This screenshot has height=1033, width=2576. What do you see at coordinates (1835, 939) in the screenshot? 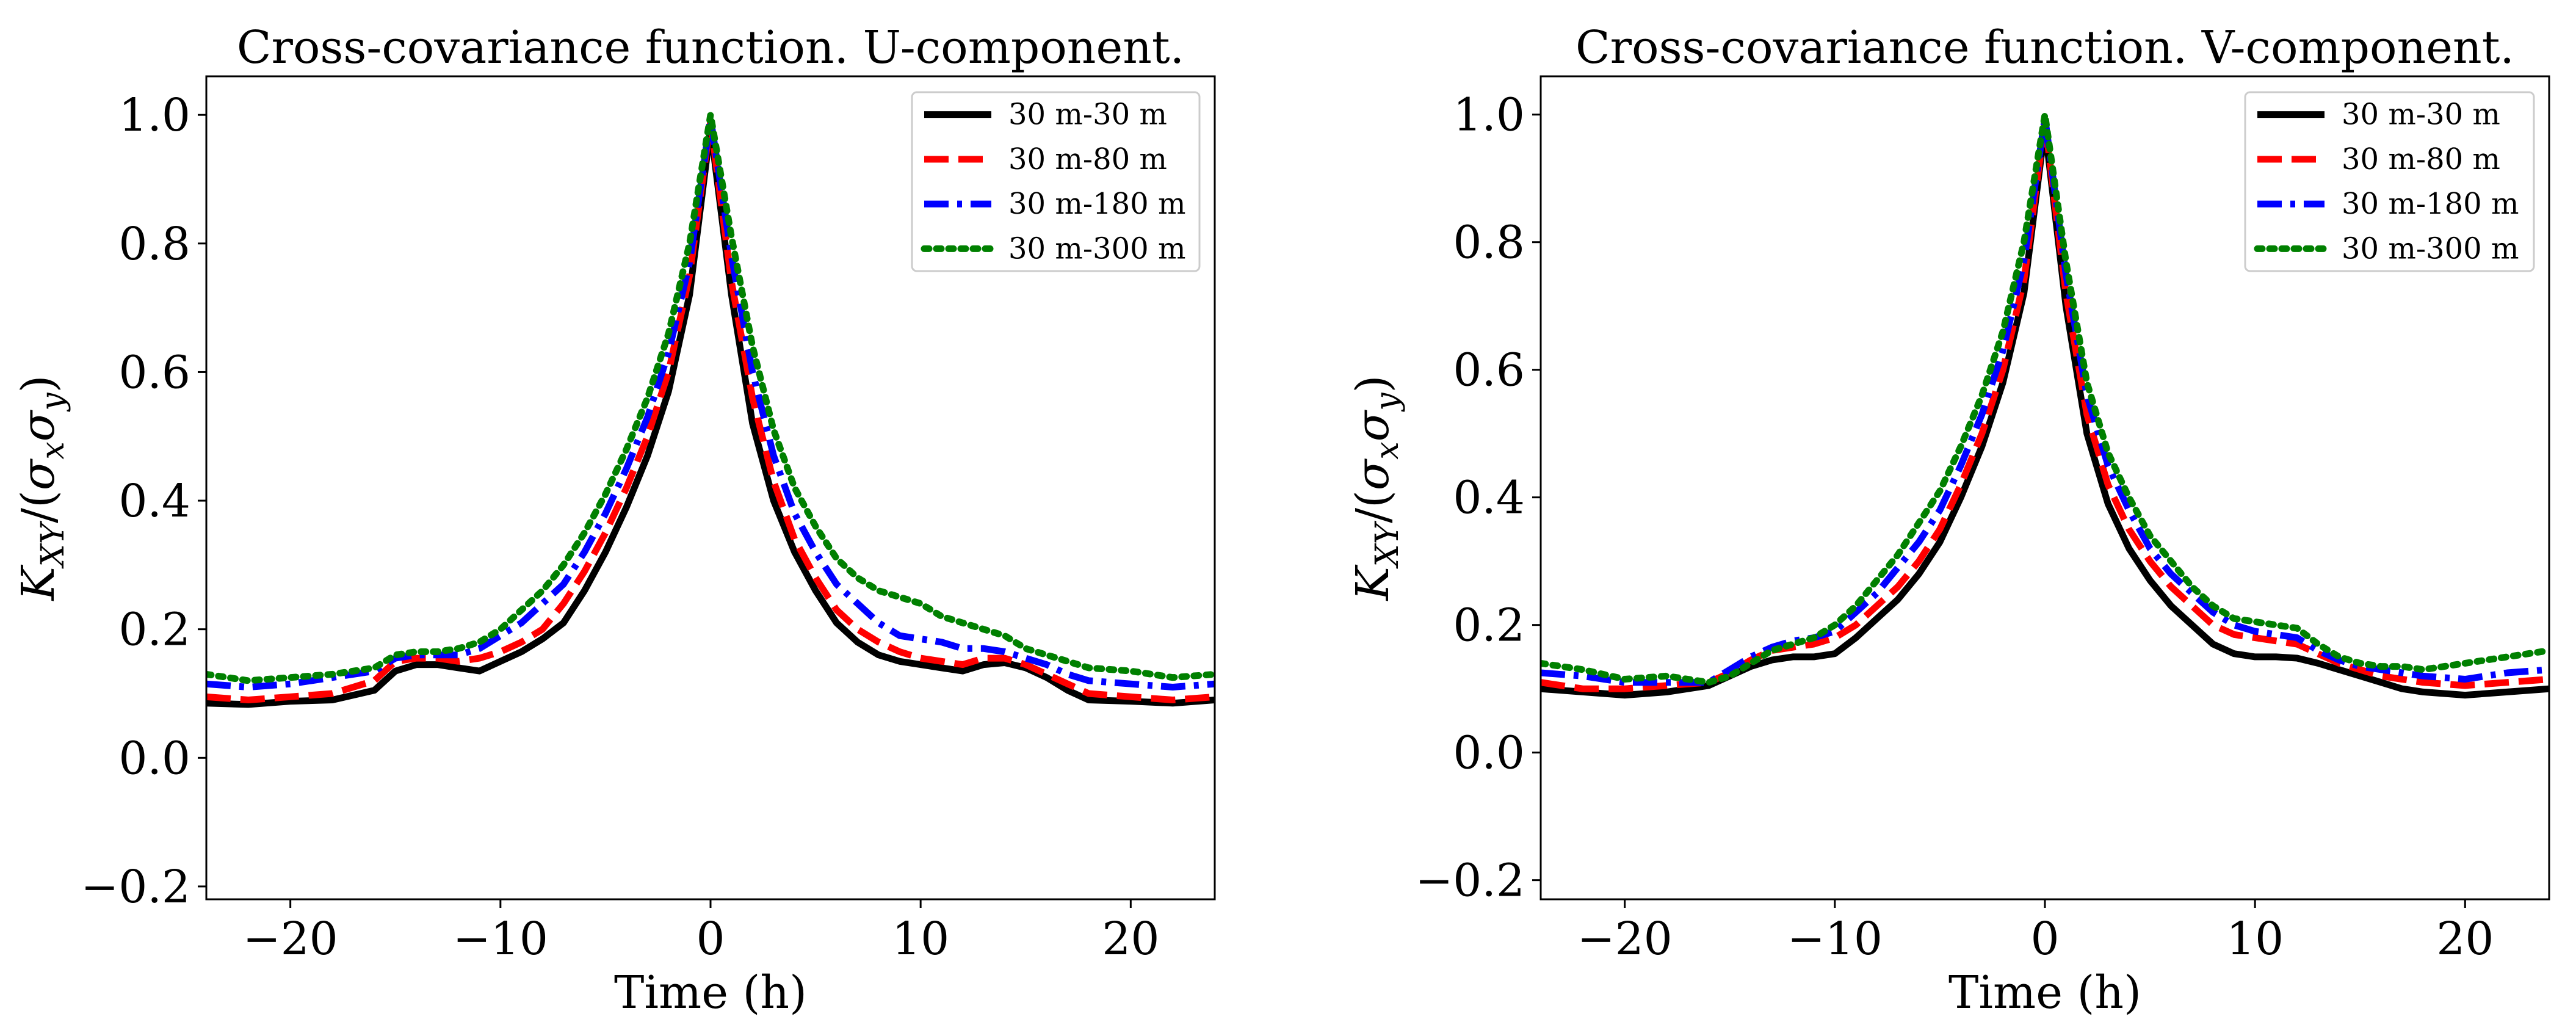
I see `v-panel-x-tick-label: −10` at bounding box center [1835, 939].